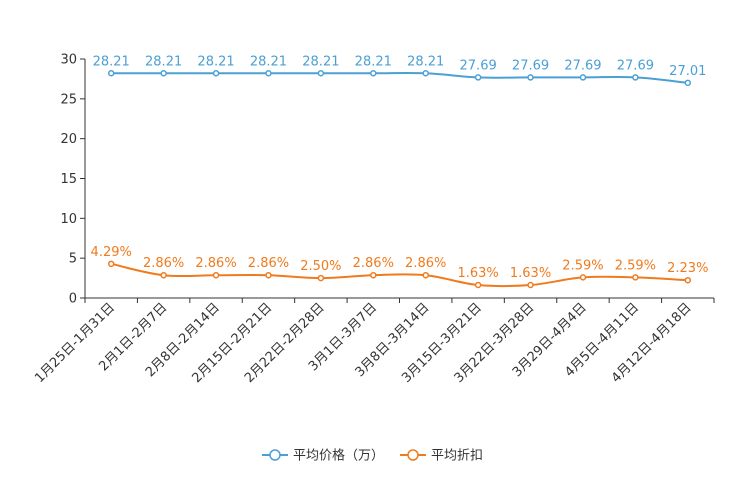 The image size is (744, 496). What do you see at coordinates (68, 99) in the screenshot?
I see `y-tick-label: 25` at bounding box center [68, 99].